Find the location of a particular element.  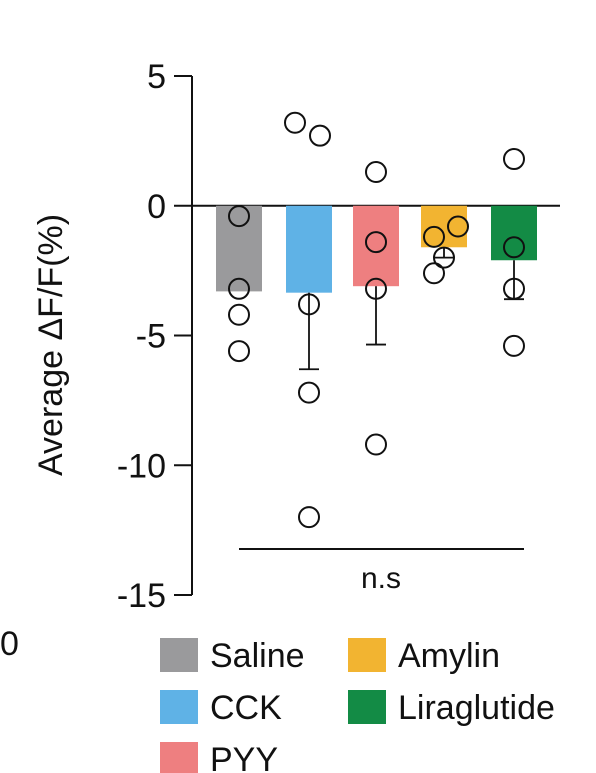

significance-label: n.s is located at coordinates (381, 578).